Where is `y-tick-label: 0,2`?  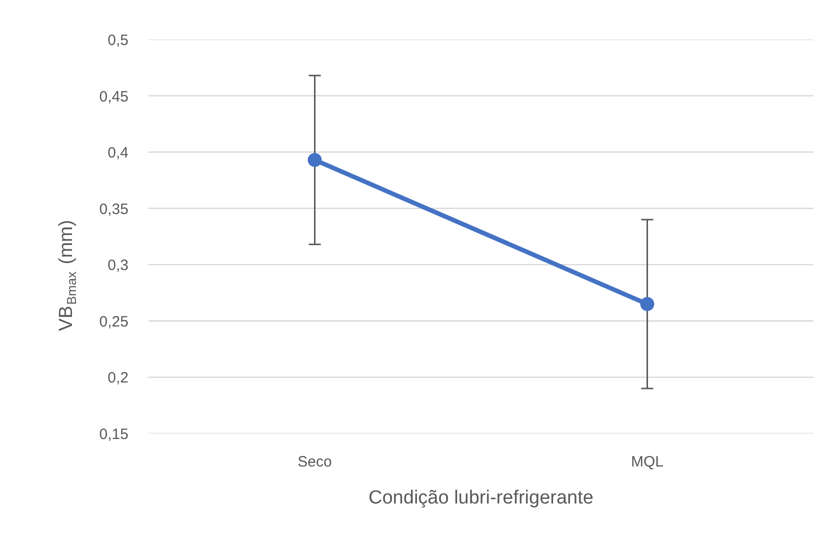
y-tick-label: 0,2 is located at coordinates (118, 378).